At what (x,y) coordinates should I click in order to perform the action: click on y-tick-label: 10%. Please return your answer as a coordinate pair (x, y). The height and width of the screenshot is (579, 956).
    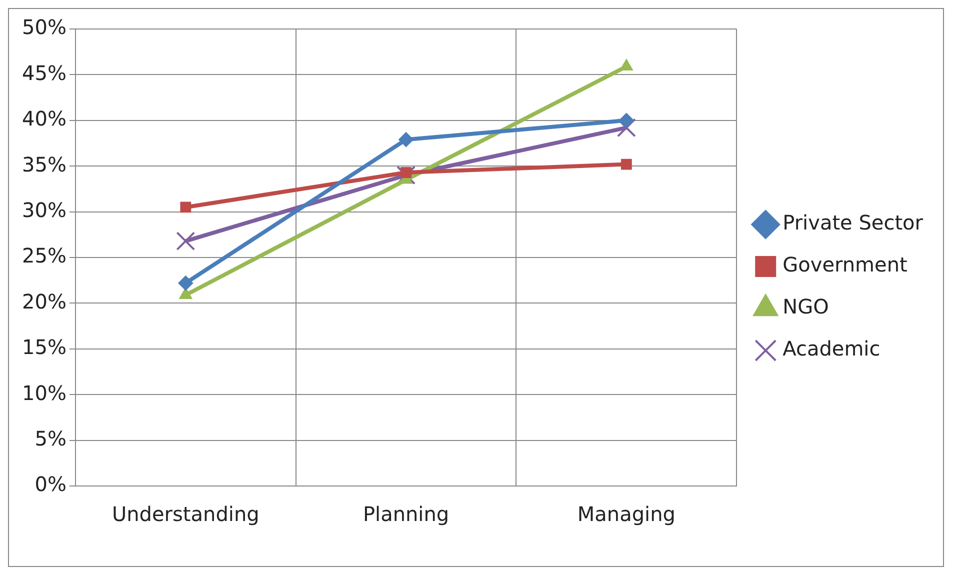
    Looking at the image, I should click on (44, 392).